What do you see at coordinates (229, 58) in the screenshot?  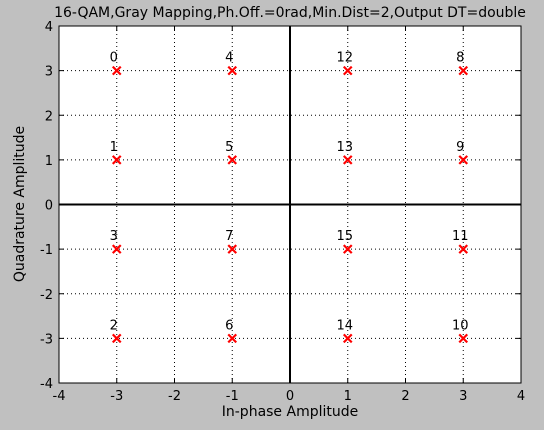 I see `point-label: 4` at bounding box center [229, 58].